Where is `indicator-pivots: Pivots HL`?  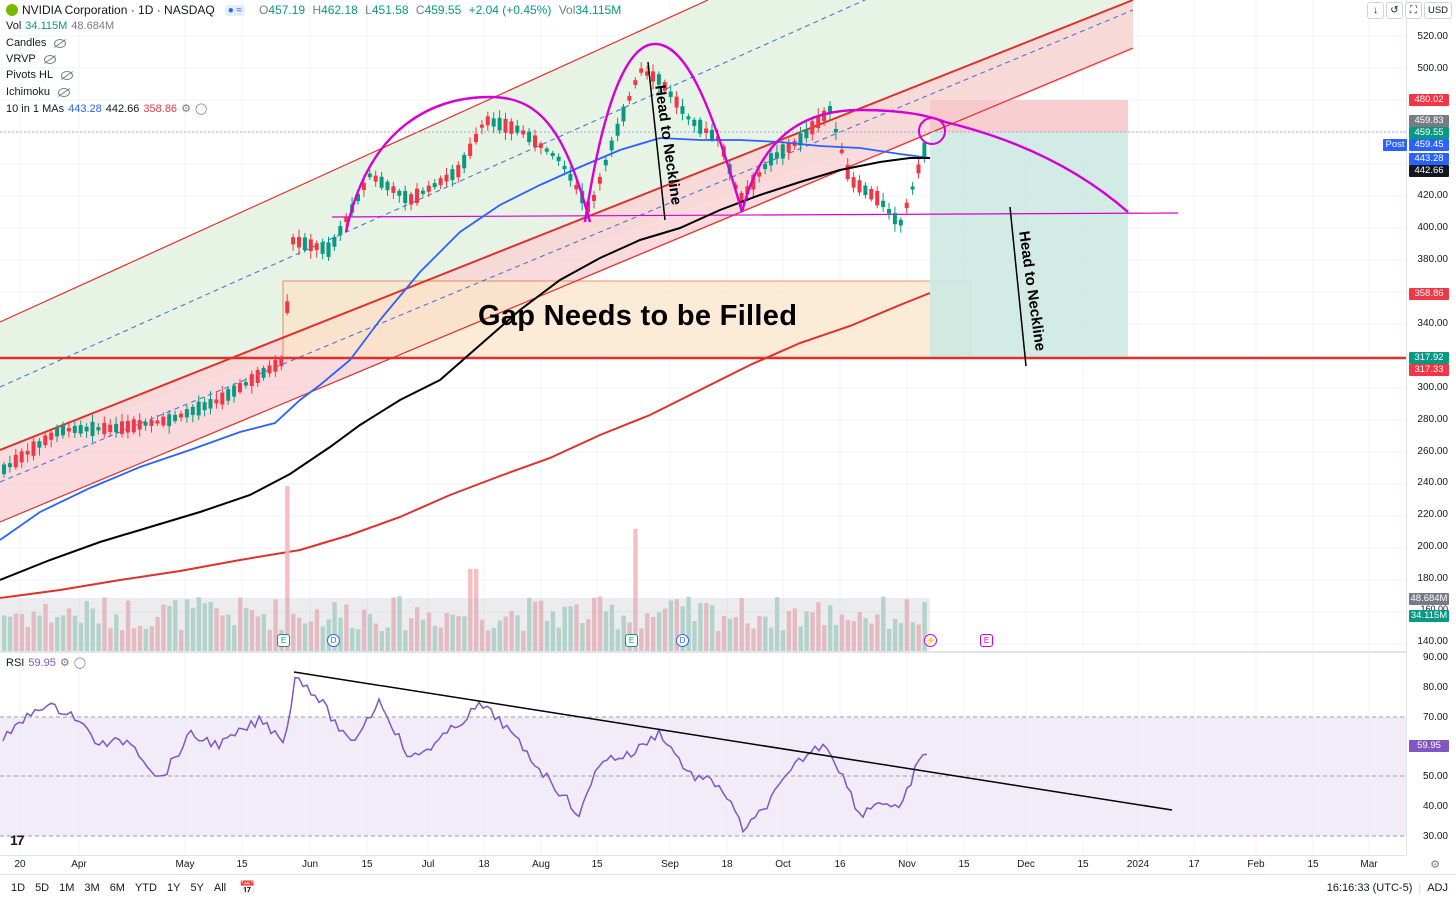 indicator-pivots: Pivots HL is located at coordinates (40, 75).